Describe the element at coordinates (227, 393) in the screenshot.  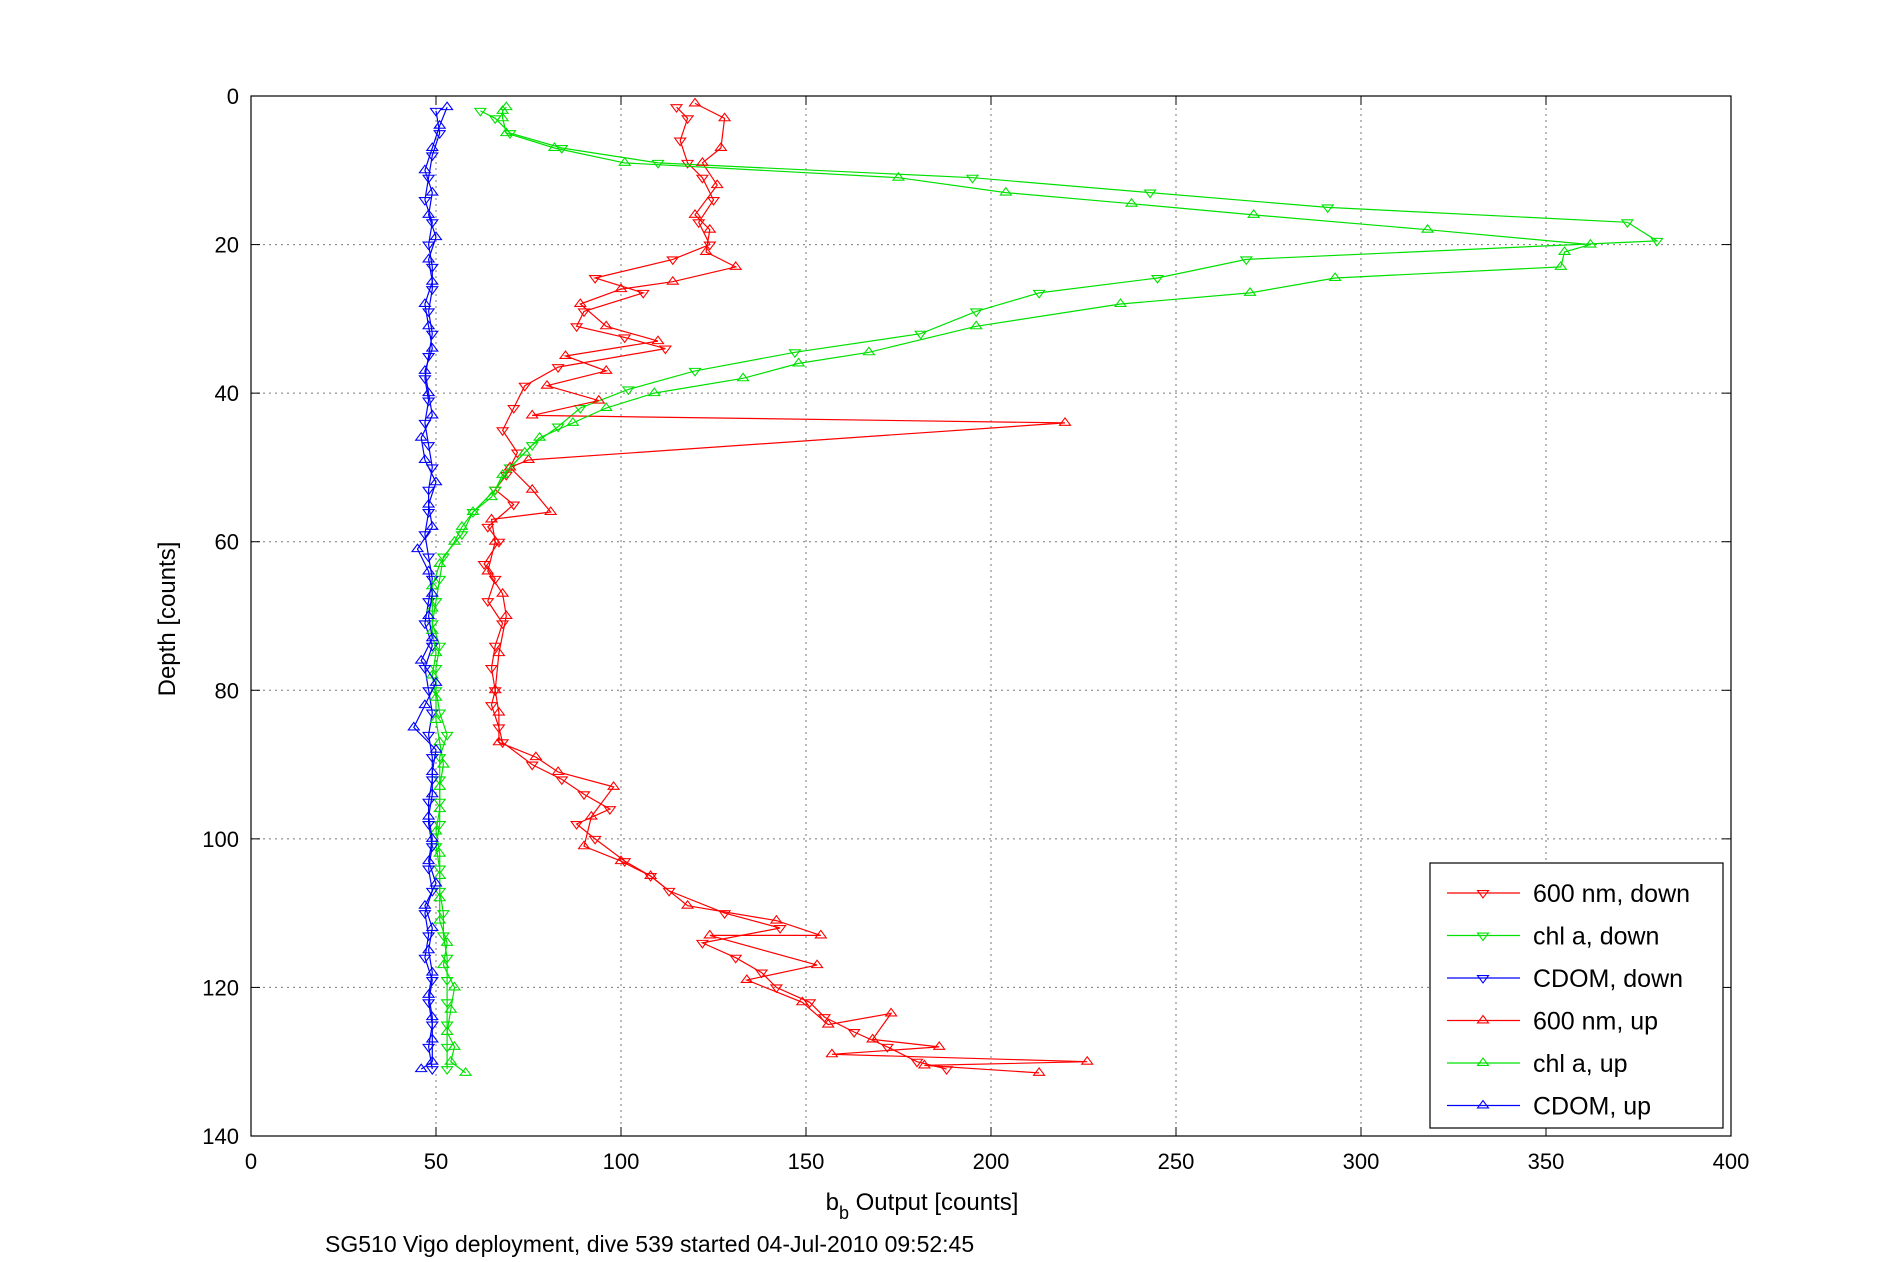
I see `y-tick-label: 40` at that location.